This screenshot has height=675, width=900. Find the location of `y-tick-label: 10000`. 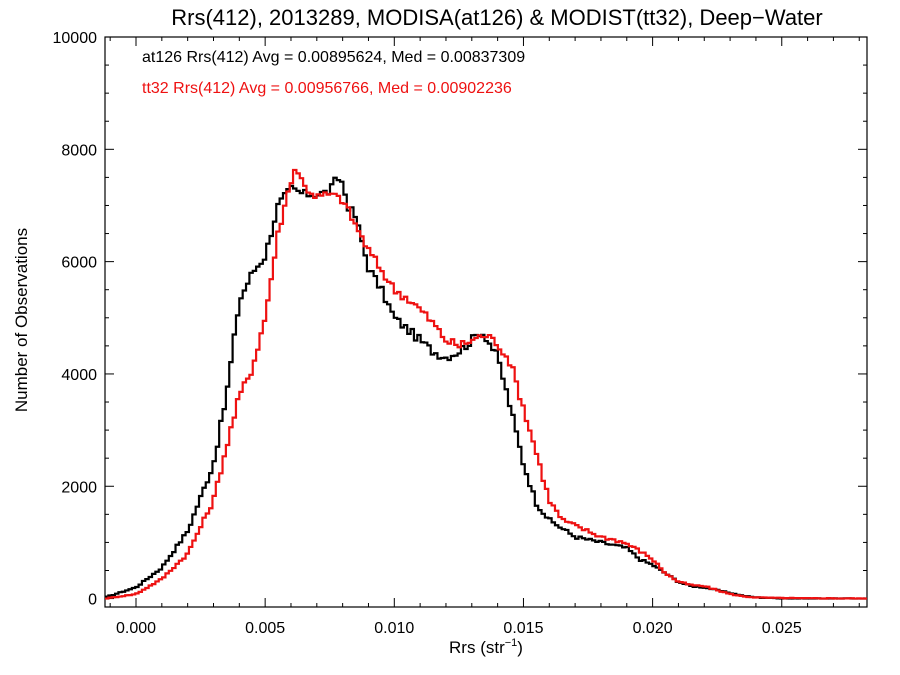

y-tick-label: 10000 is located at coordinates (75, 38).